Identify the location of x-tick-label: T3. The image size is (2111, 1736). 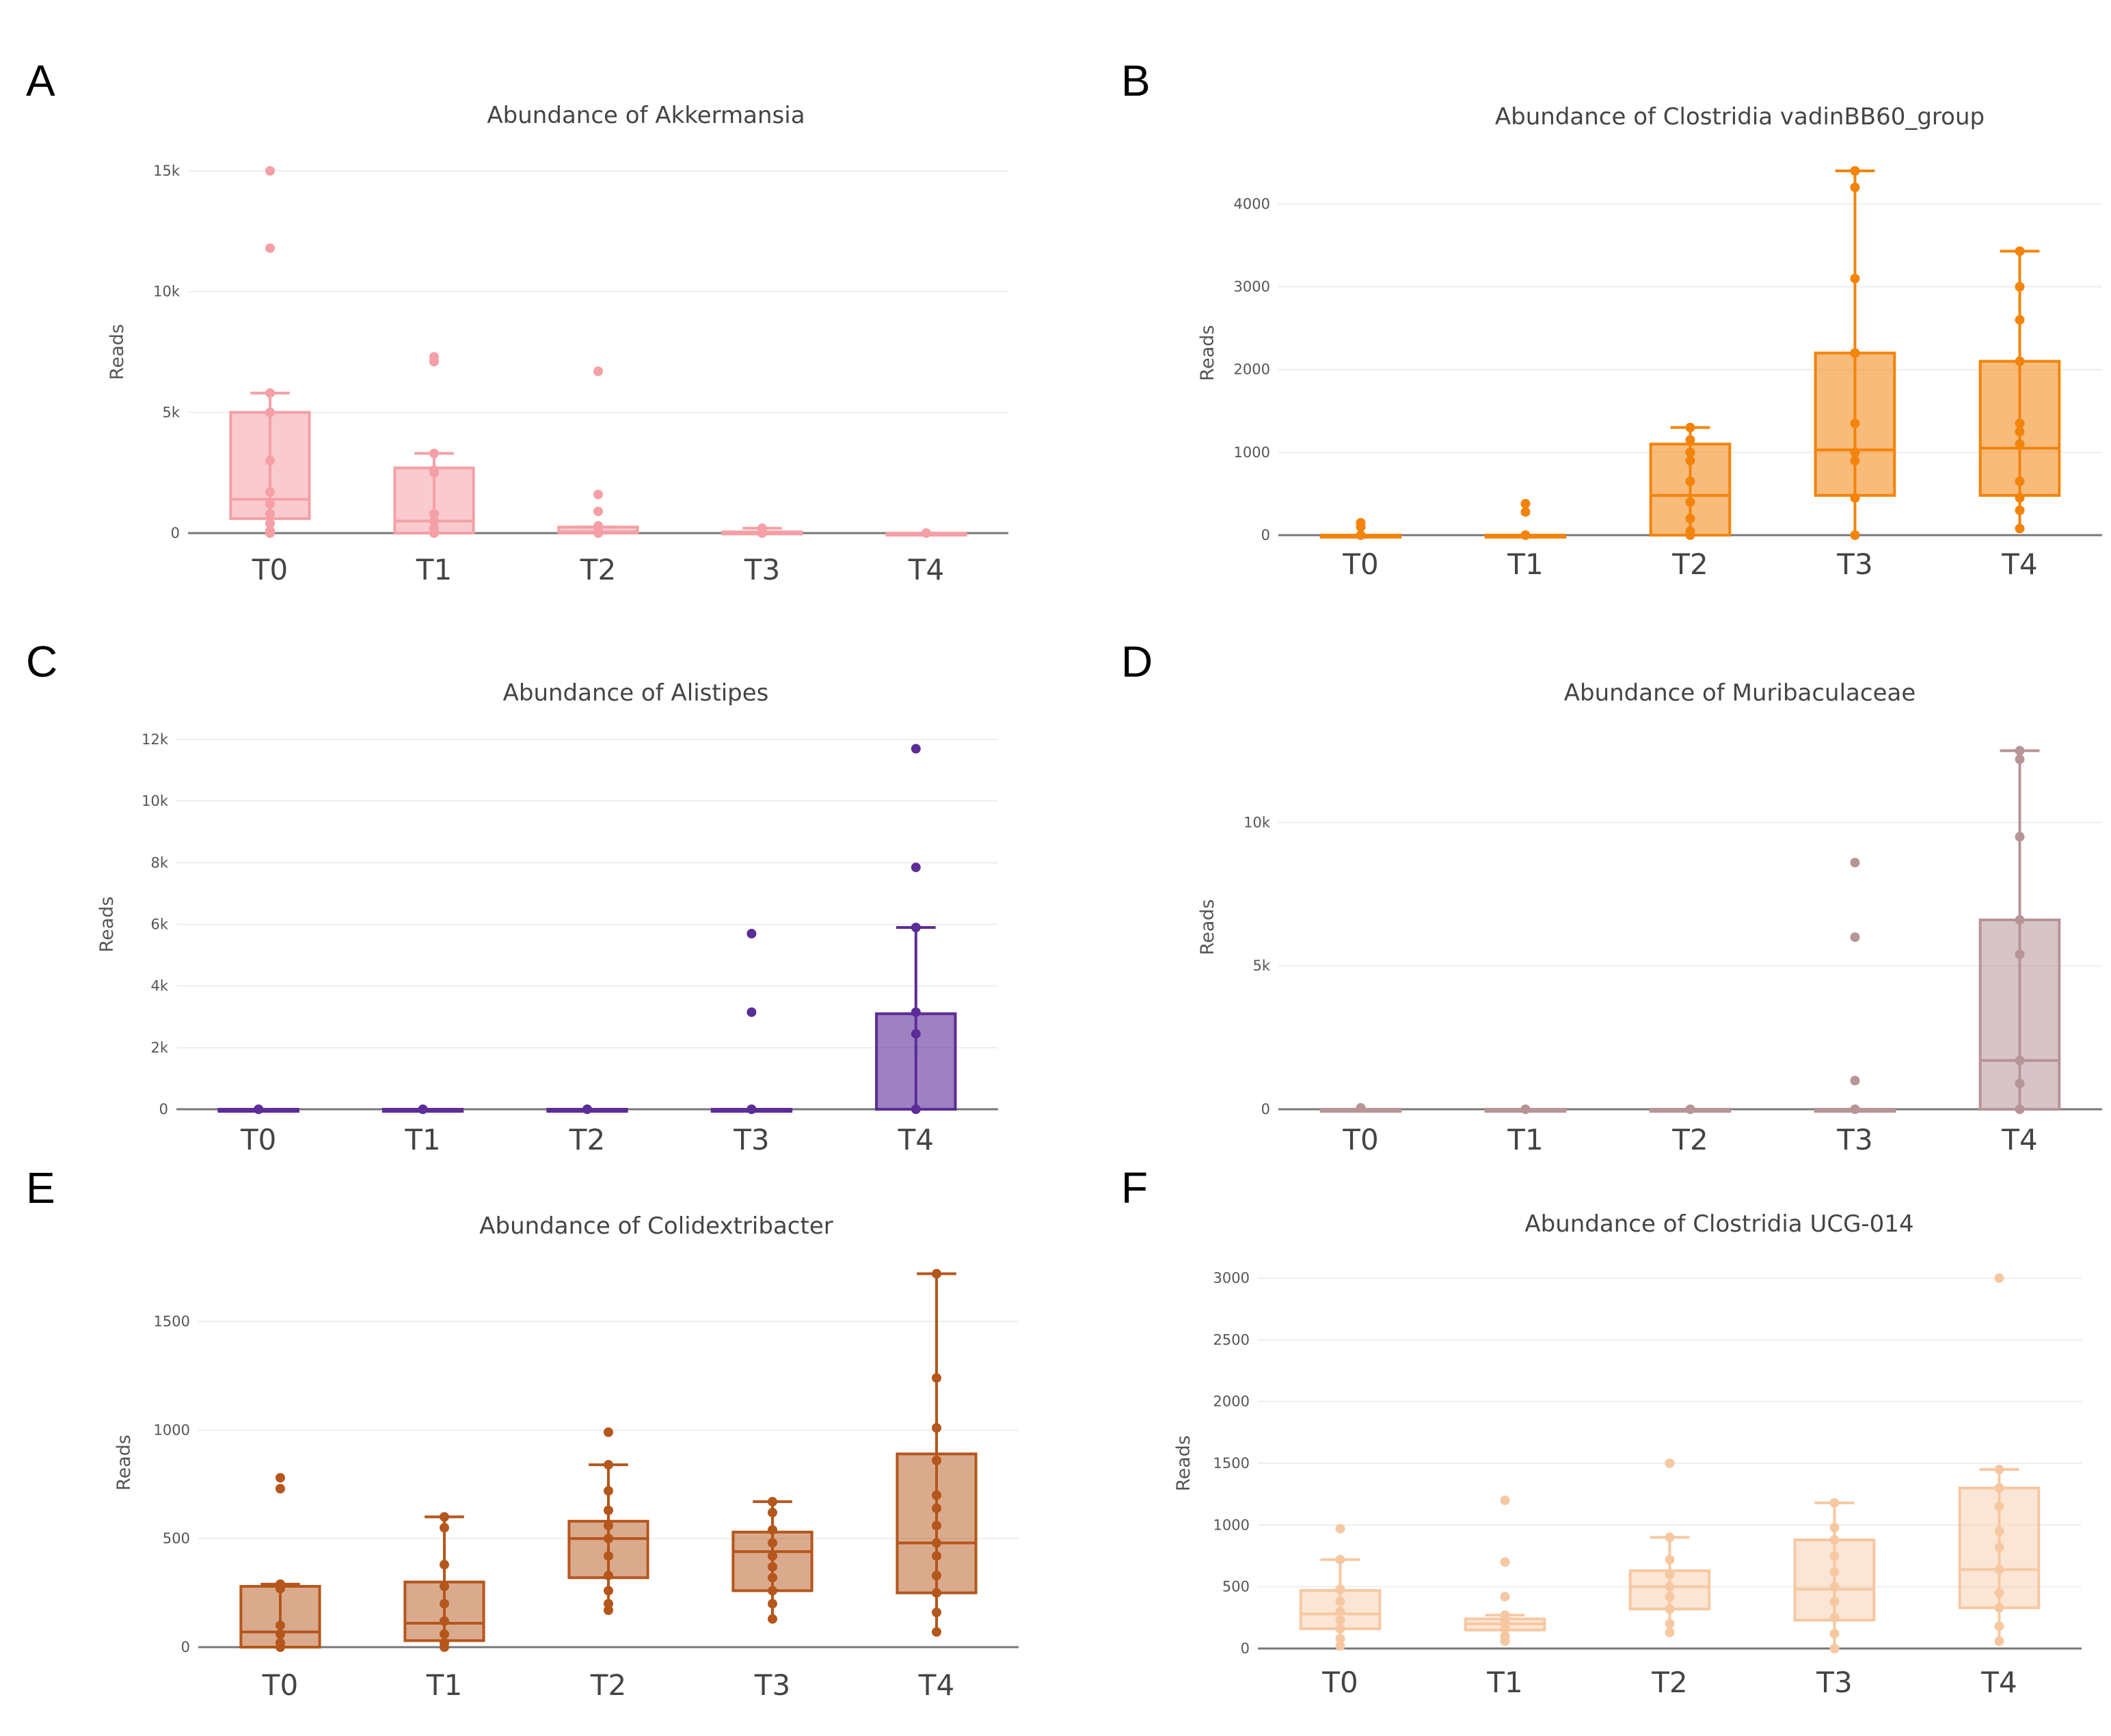
(762, 569).